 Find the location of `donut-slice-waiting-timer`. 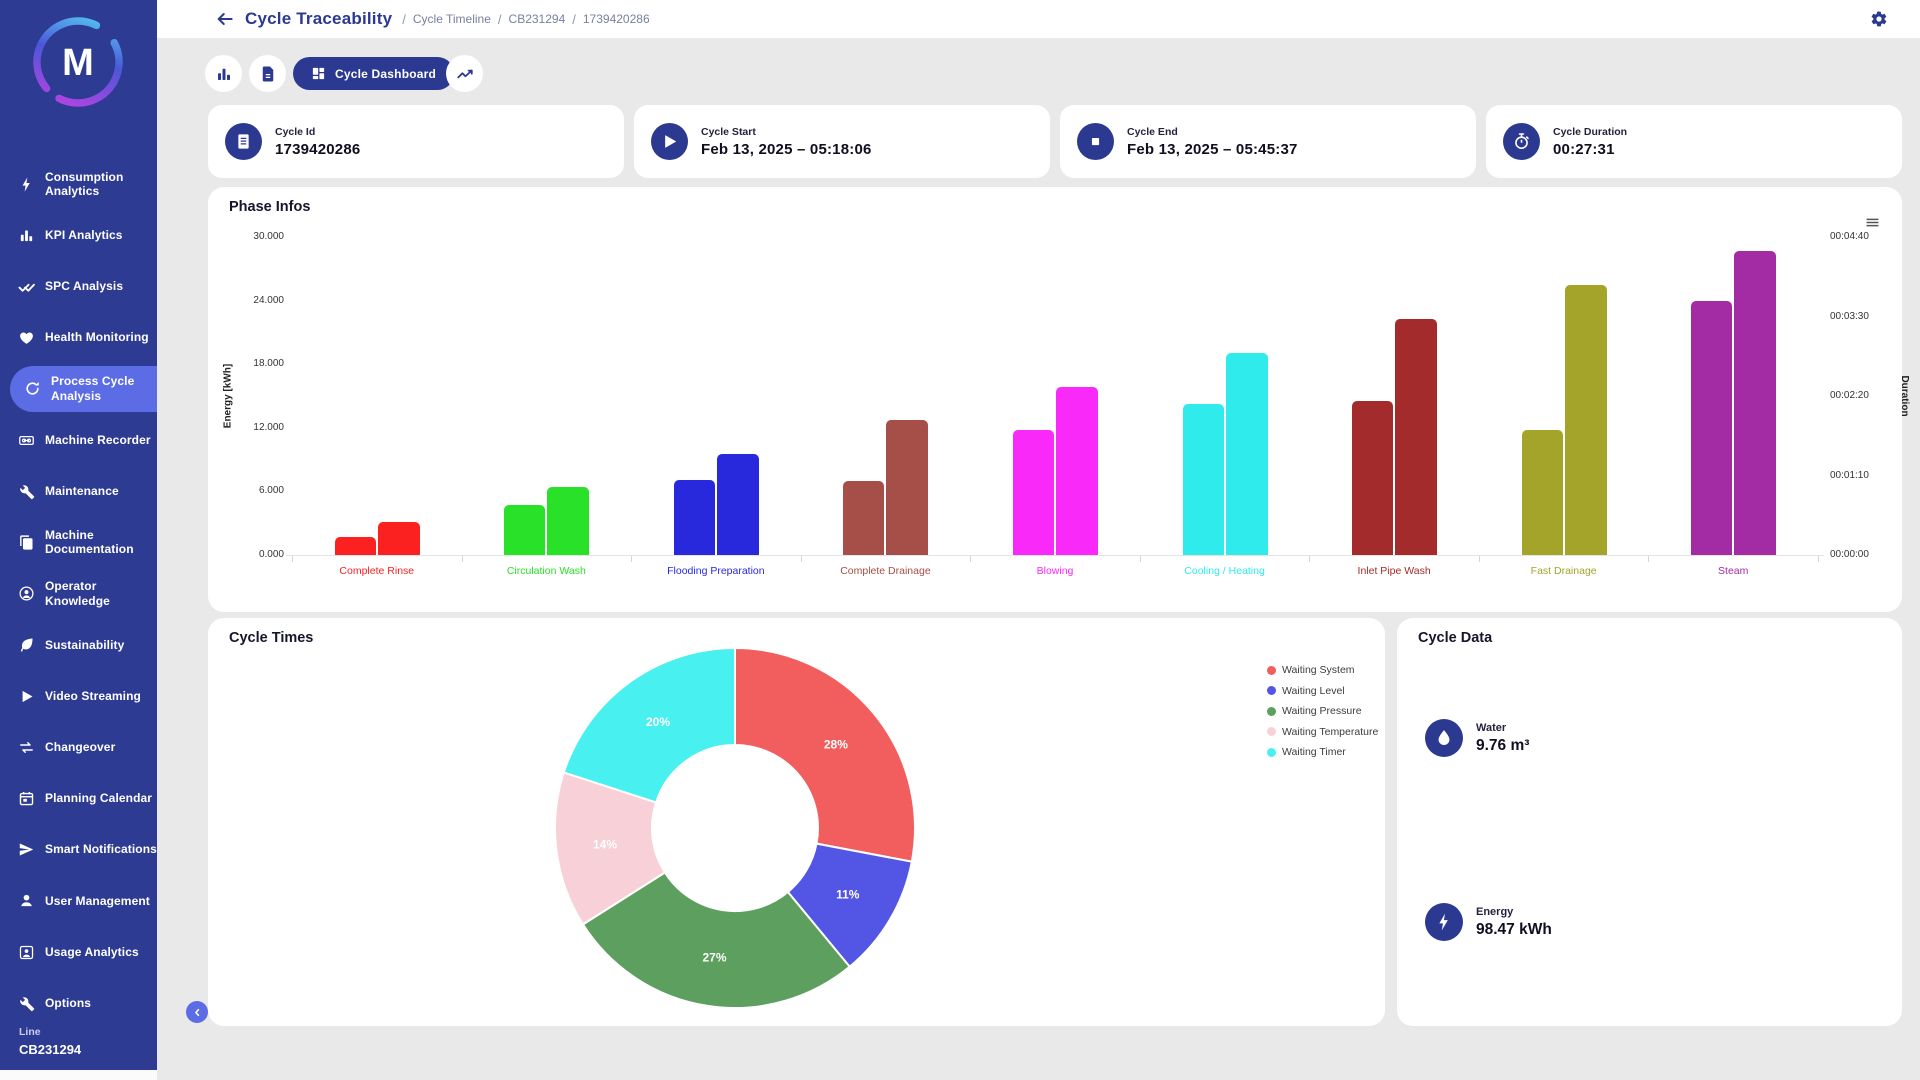

donut-slice-waiting-timer is located at coordinates (649, 725).